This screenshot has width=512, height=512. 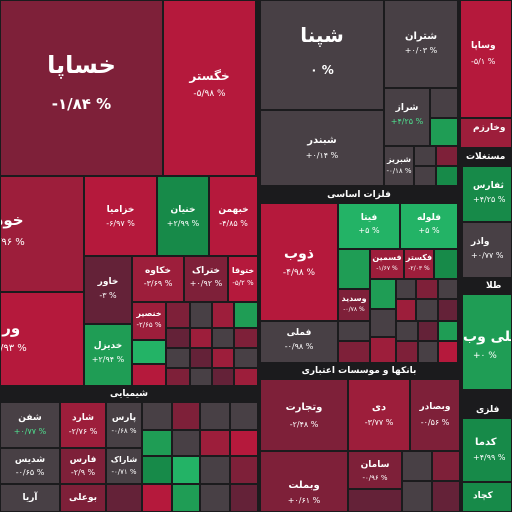 I want to click on tile-vabsader: وبصادر -۰/۵۶ %, so click(x=435, y=415).